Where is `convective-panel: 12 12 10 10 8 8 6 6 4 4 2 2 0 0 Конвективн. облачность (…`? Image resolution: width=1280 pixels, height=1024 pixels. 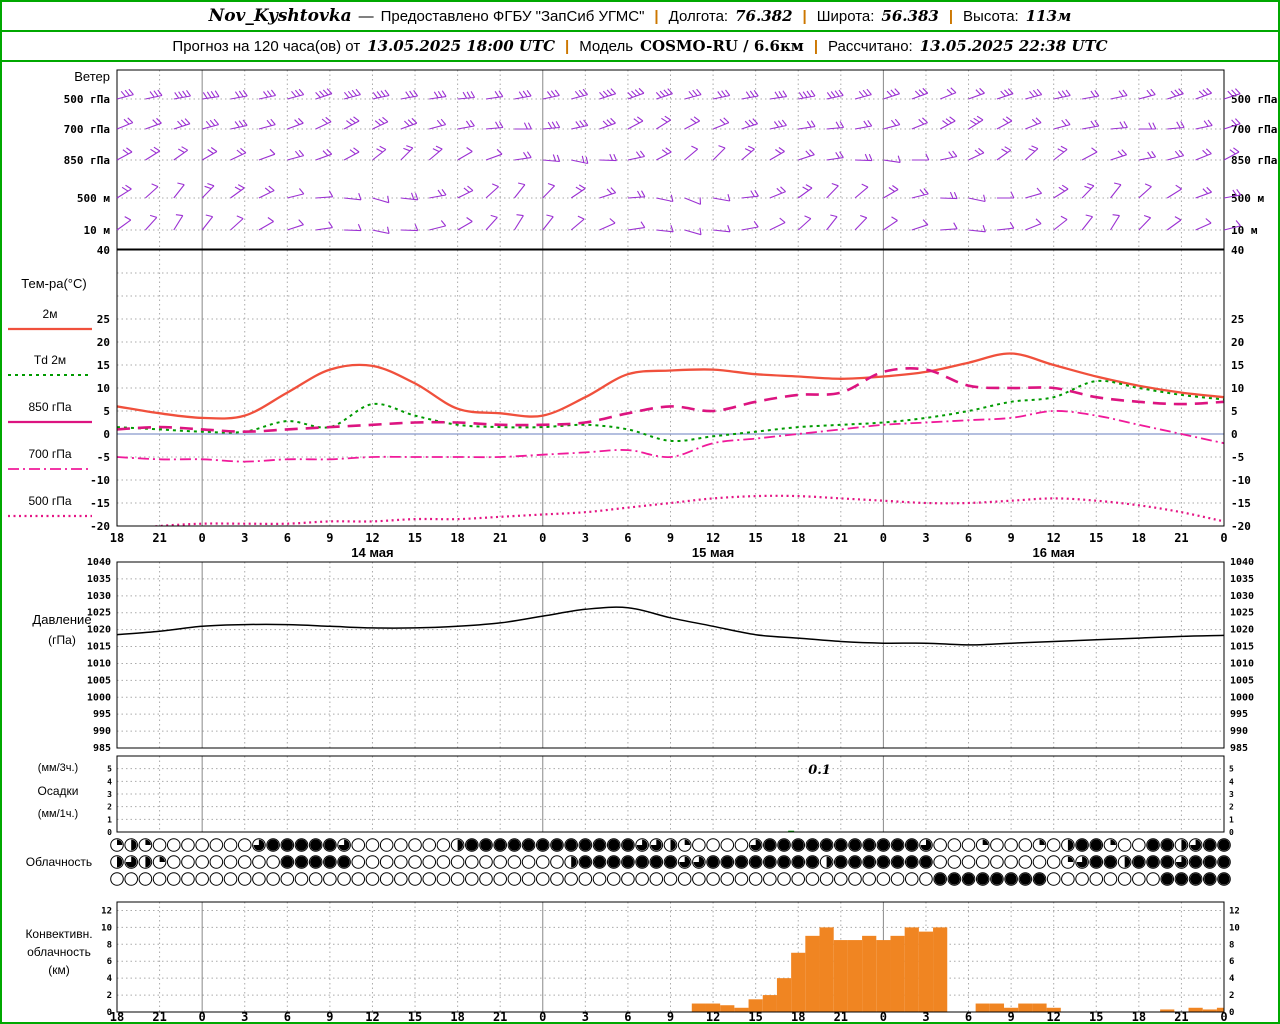 convective-panel: 12 12 10 10 8 8 6 6 4 4 2 2 0 0 Конвективн. облачность (… is located at coordinates (632, 959).